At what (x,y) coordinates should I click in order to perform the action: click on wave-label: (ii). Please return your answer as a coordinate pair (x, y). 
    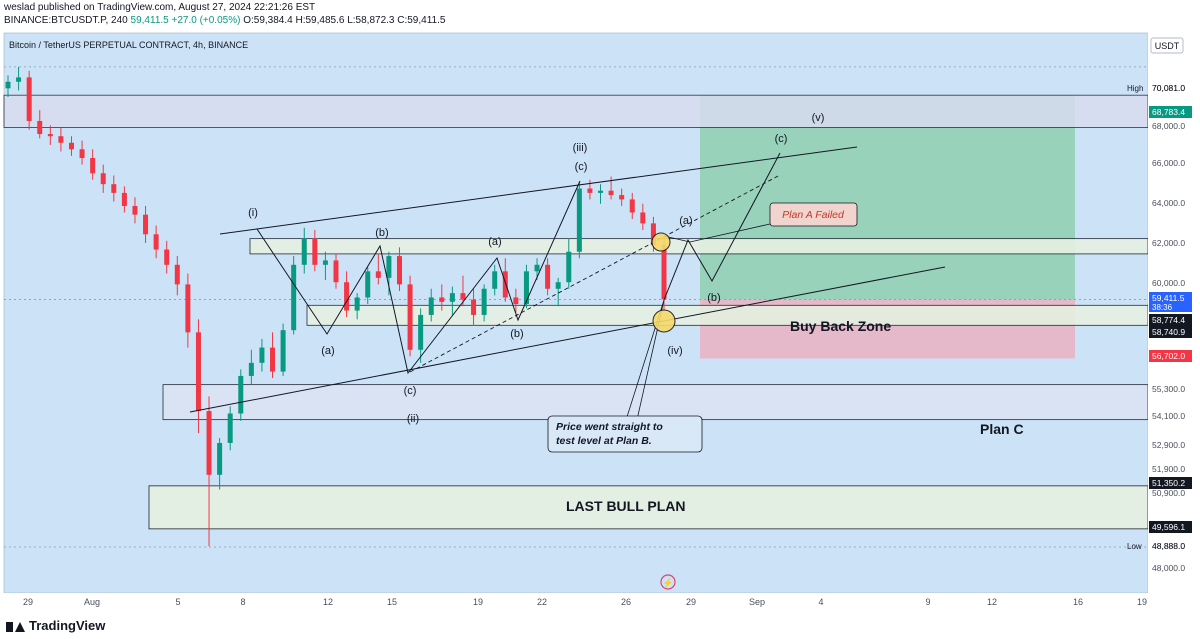
    Looking at the image, I should click on (413, 419).